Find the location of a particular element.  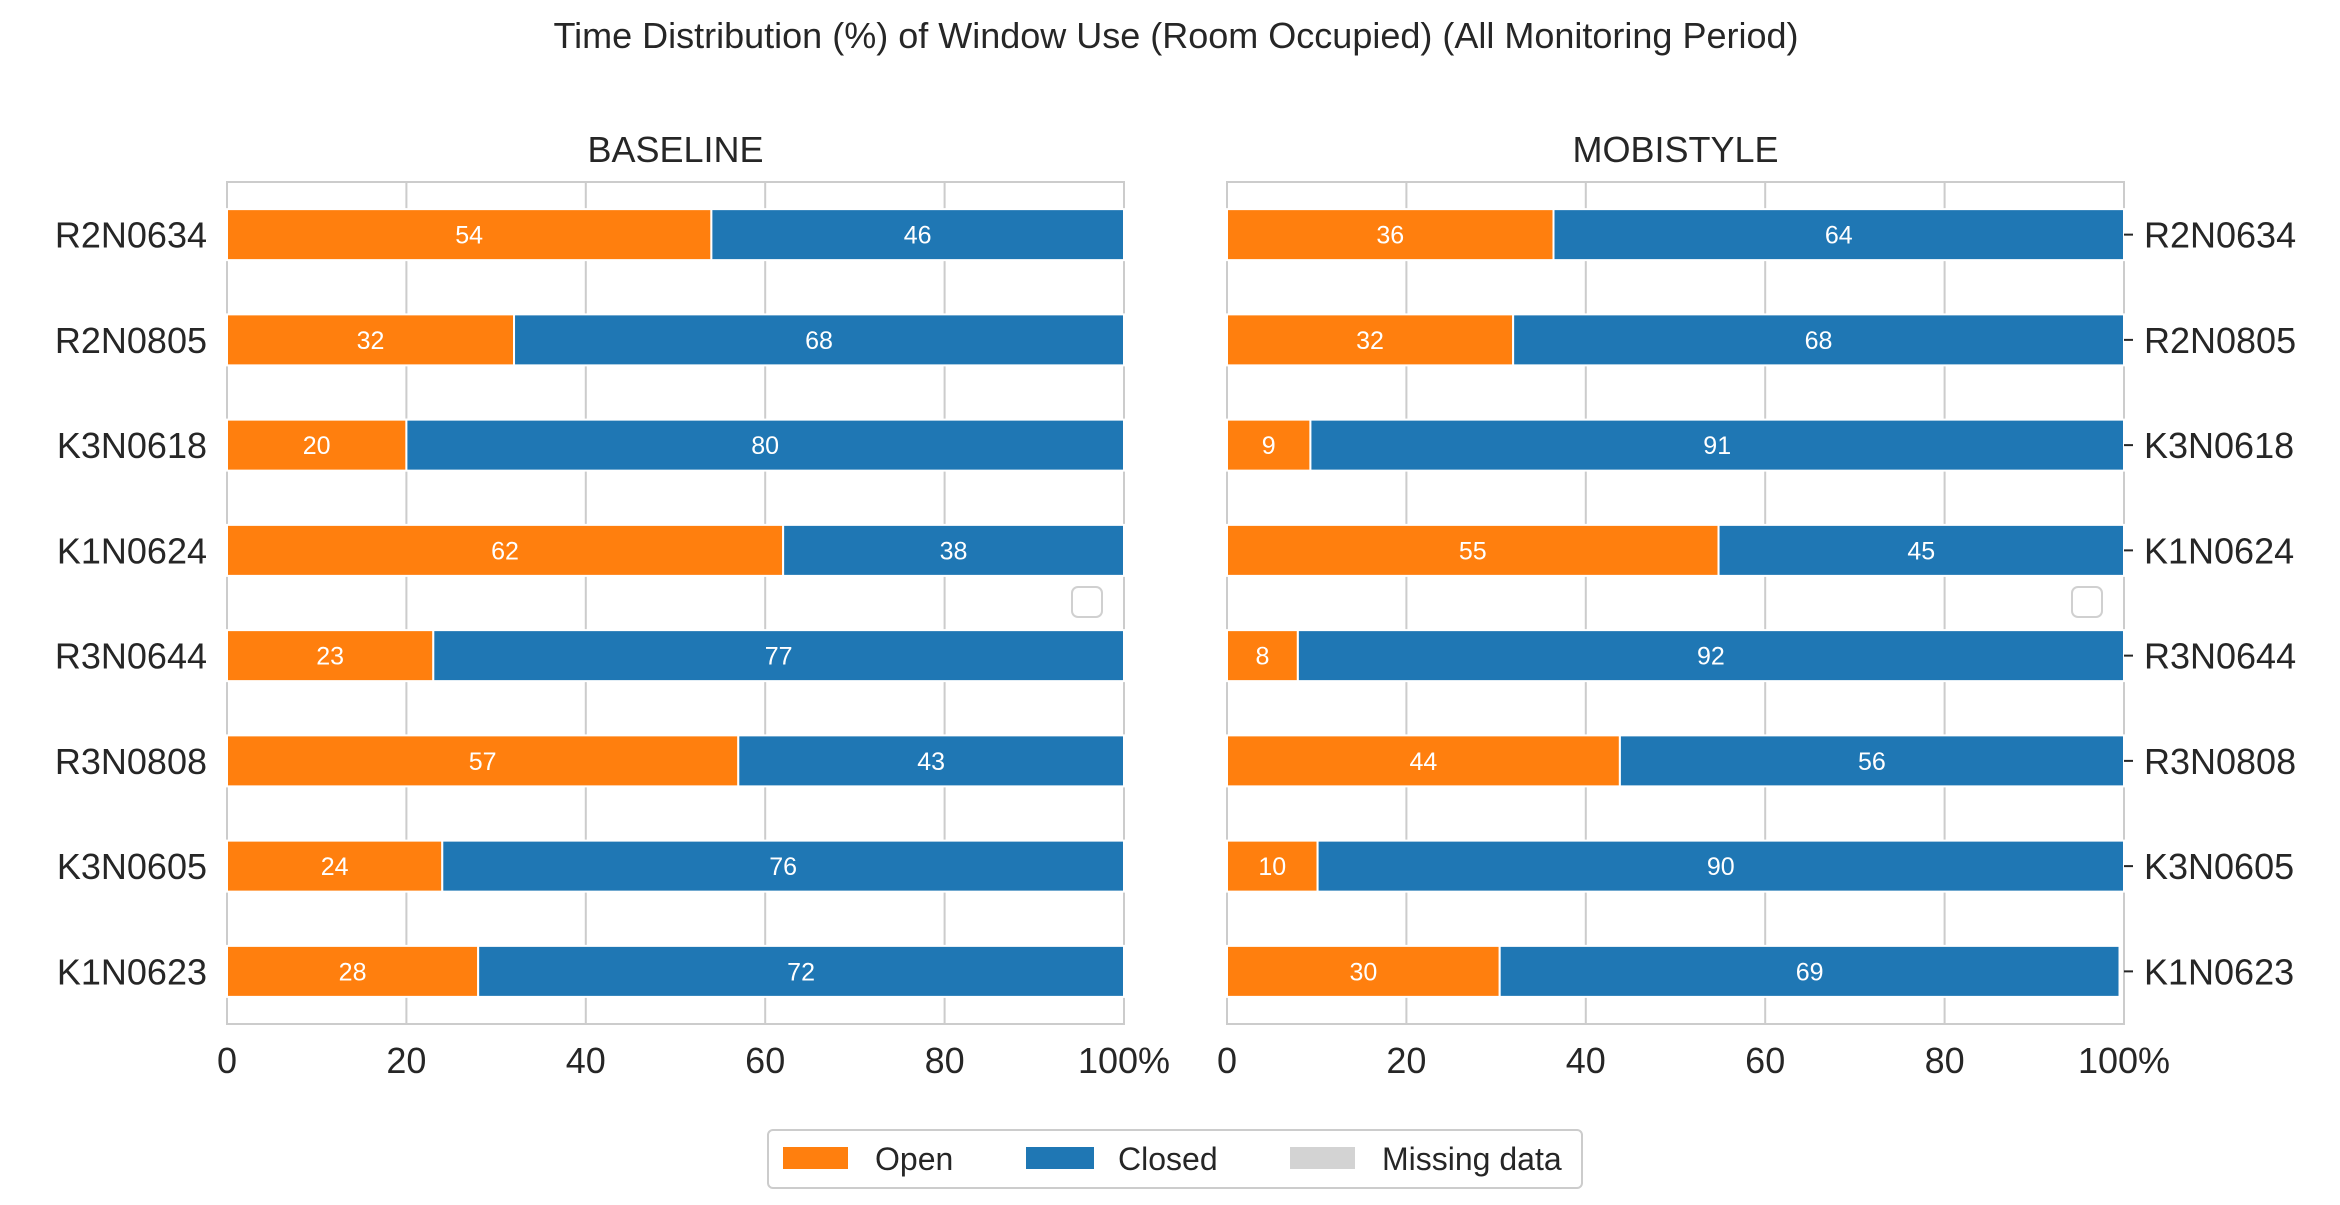

panel-title: MOBISTYLE is located at coordinates (1675, 149).